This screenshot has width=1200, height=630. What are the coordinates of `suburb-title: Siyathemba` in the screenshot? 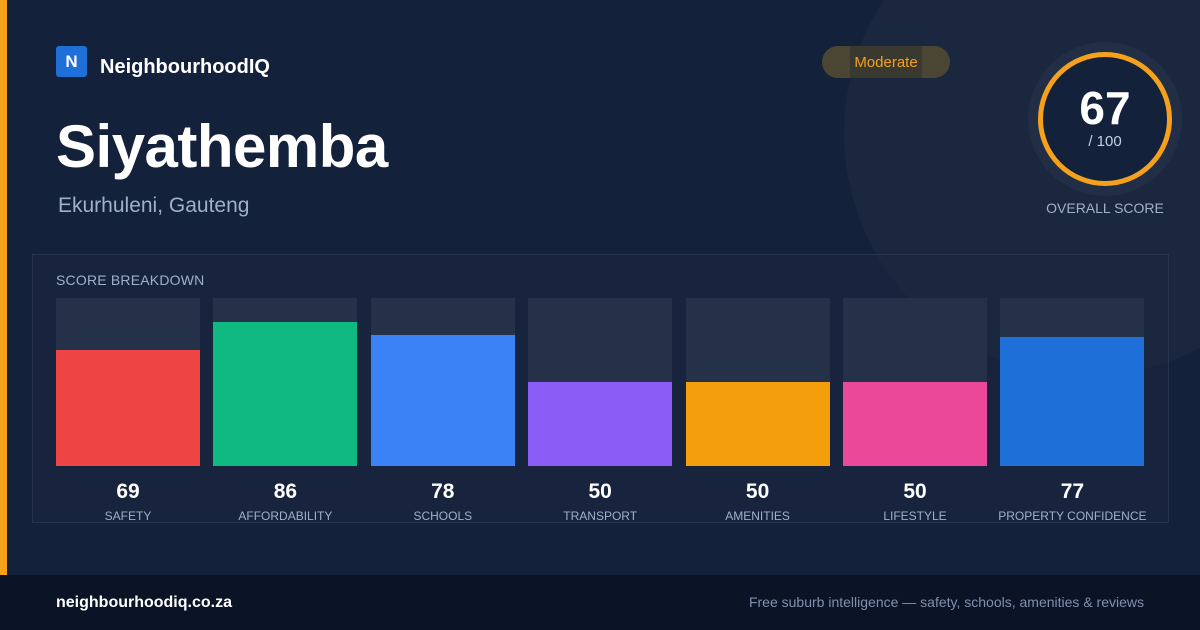 It's located at (222, 146).